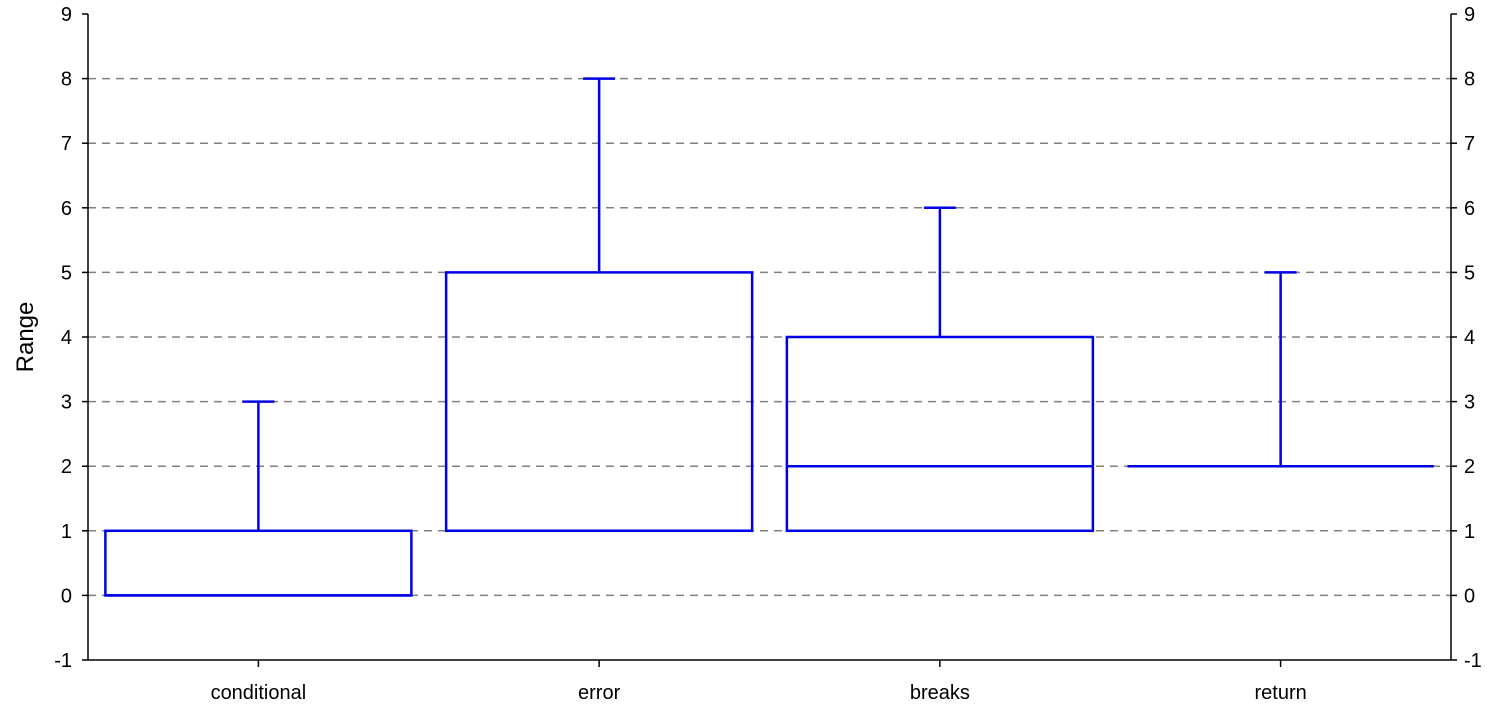 The height and width of the screenshot is (710, 1500). What do you see at coordinates (66, 15) in the screenshot?
I see `left-tick-label: 9` at bounding box center [66, 15].